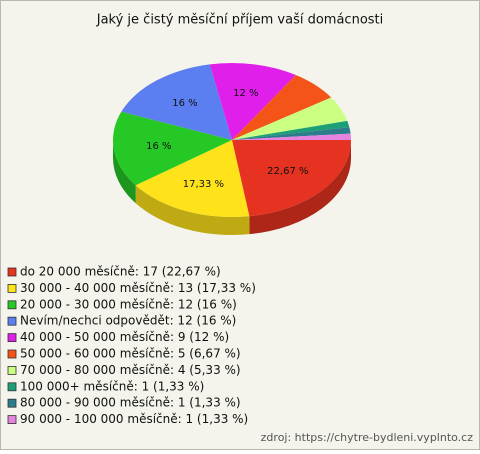  I want to click on legend-label: 80 000 - 90 000 měsíčně: 1 (1,33 %), so click(130, 403).